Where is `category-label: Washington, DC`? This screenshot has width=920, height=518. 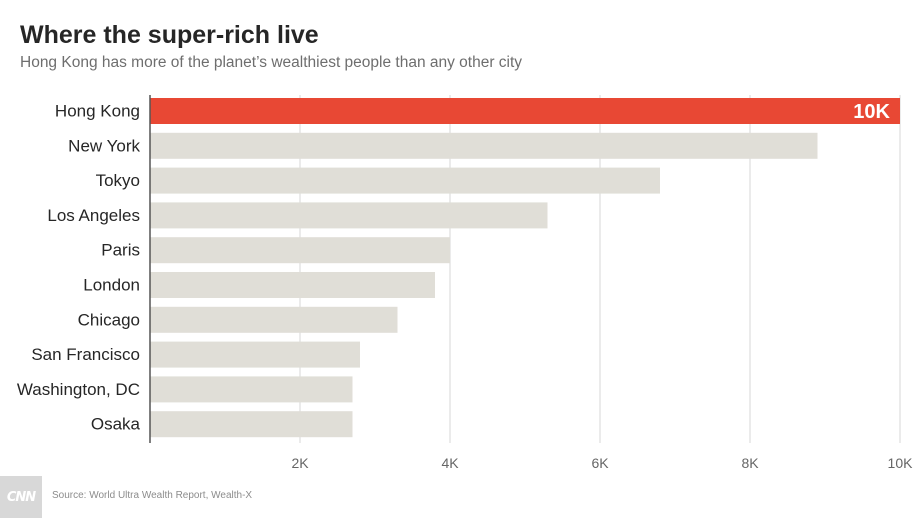 category-label: Washington, DC is located at coordinates (78, 389).